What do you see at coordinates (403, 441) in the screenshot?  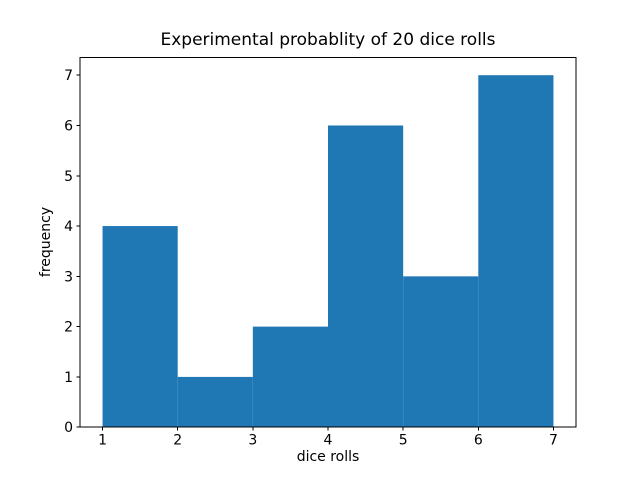 I see `x-tick-label: 5` at bounding box center [403, 441].